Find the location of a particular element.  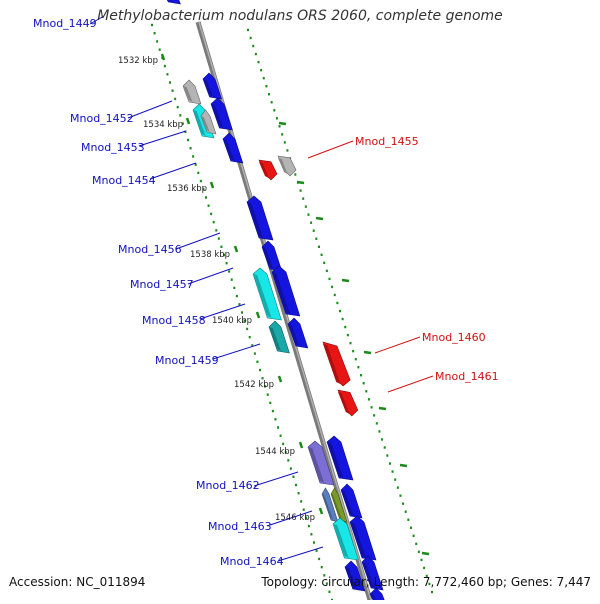

gene-block-1455b is located at coordinates (287, 166).